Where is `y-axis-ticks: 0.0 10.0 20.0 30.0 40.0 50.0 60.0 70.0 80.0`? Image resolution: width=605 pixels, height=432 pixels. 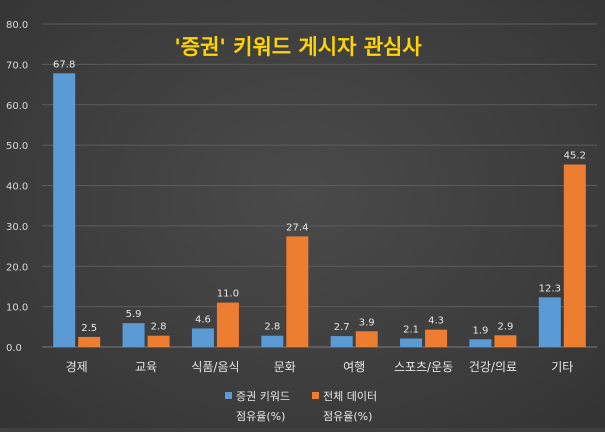
y-axis-ticks: 0.0 10.0 20.0 30.0 40.0 50.0 60.0 70.0 80.0 is located at coordinates (17, 187).